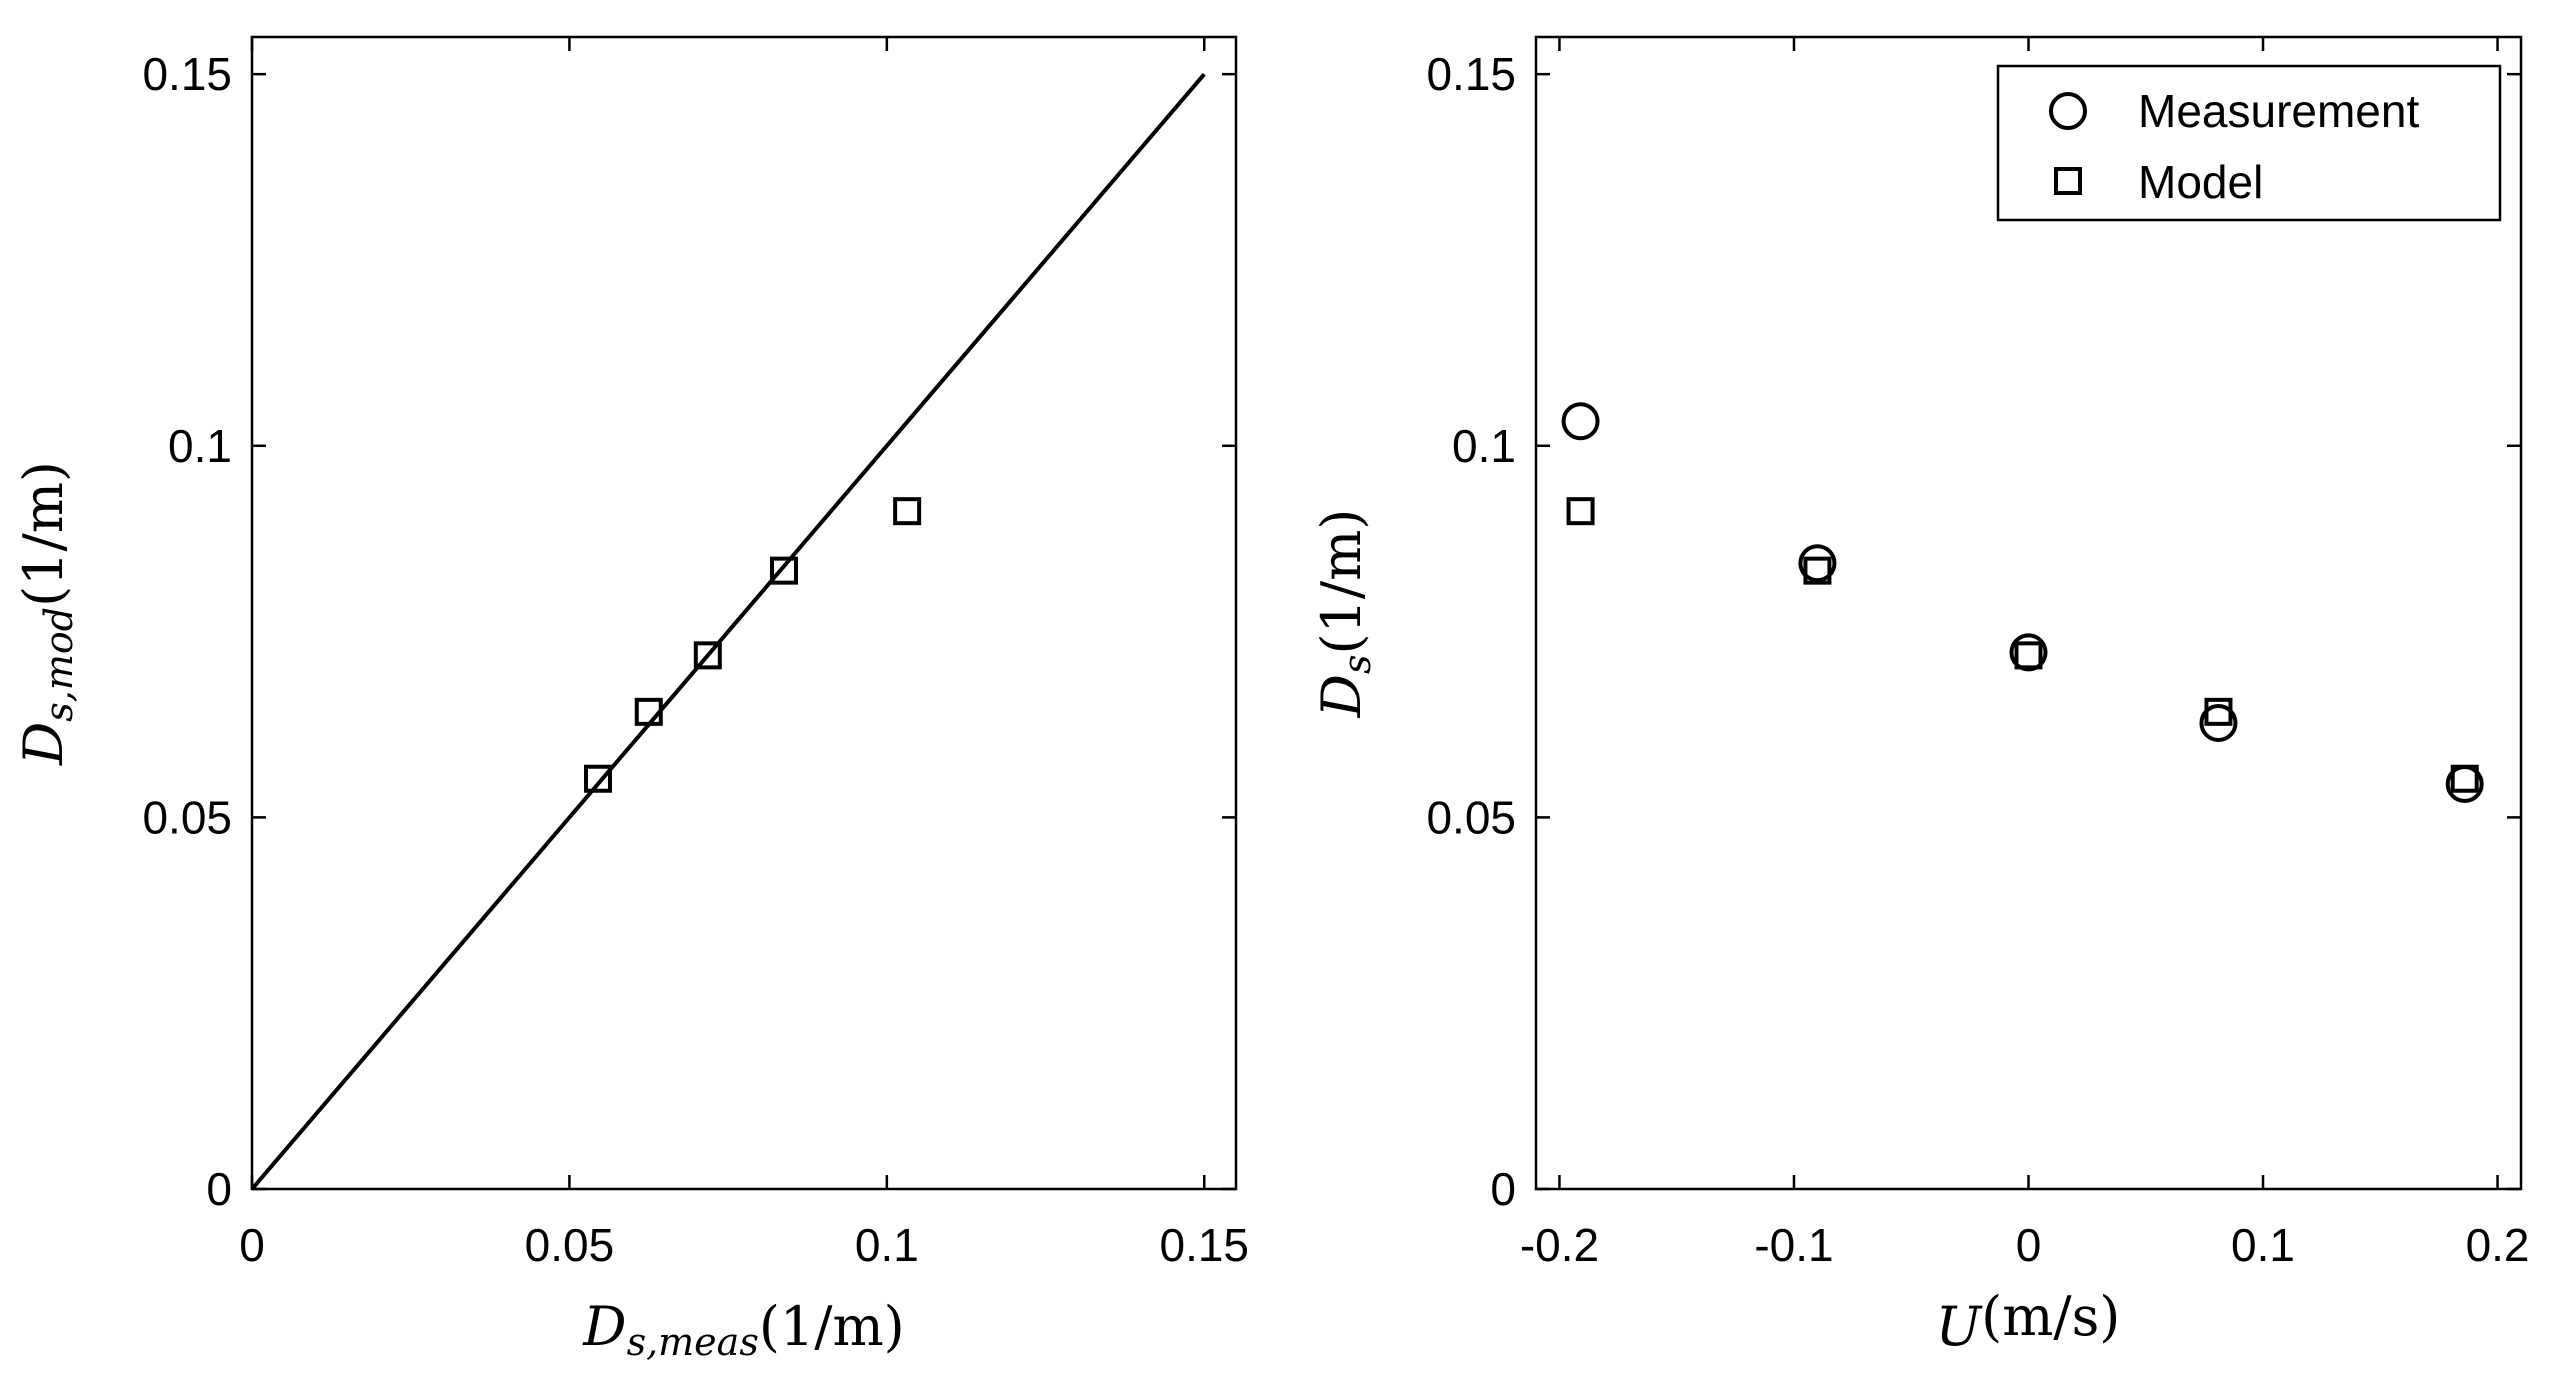 The image size is (2558, 1386). I want to click on left-x-tick-label: 0.1, so click(887, 1245).